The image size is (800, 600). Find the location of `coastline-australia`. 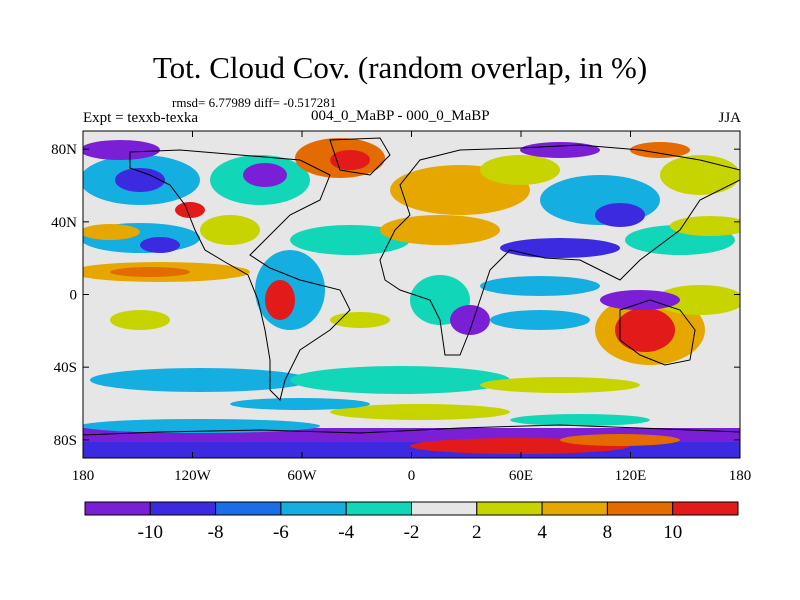

coastline-australia is located at coordinates (657, 332).